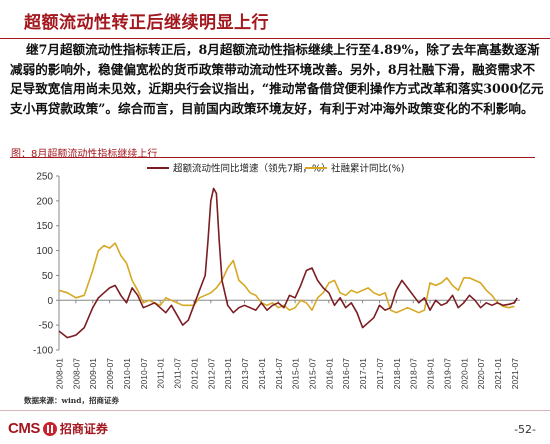 This screenshot has width=550, height=444. I want to click on x-tick-label: 2019-01, so click(431, 373).